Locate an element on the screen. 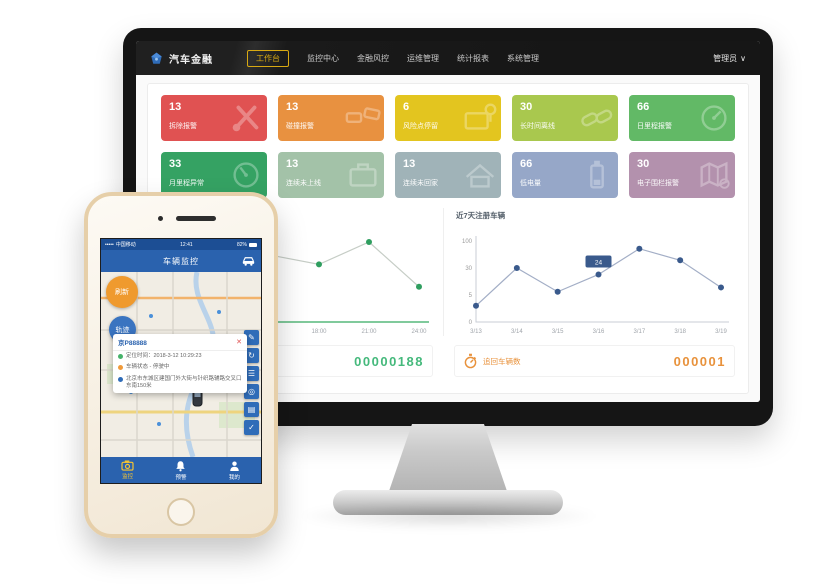 Image resolution: width=817 pixels, height=585 pixels. kpi-card-geofence-alarm: 30 电子围栏报警 is located at coordinates (682, 175).